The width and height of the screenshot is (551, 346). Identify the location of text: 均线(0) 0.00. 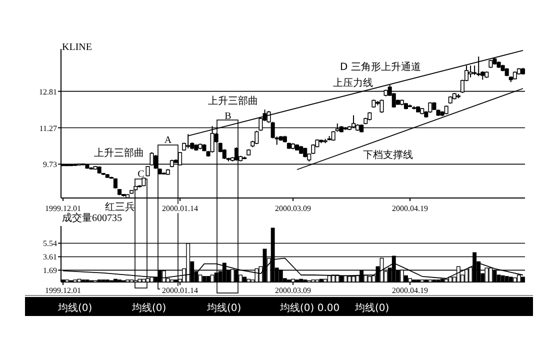
(309, 308).